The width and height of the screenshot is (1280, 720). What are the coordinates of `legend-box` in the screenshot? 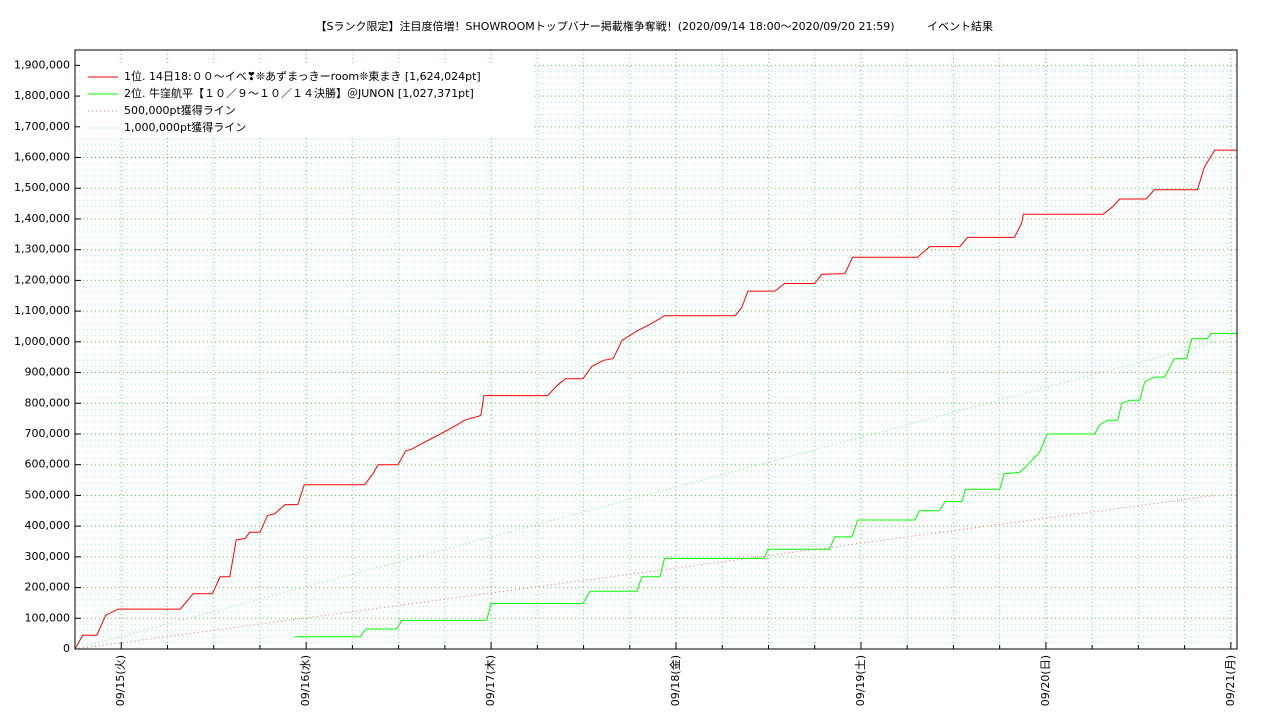 It's located at (307, 101).